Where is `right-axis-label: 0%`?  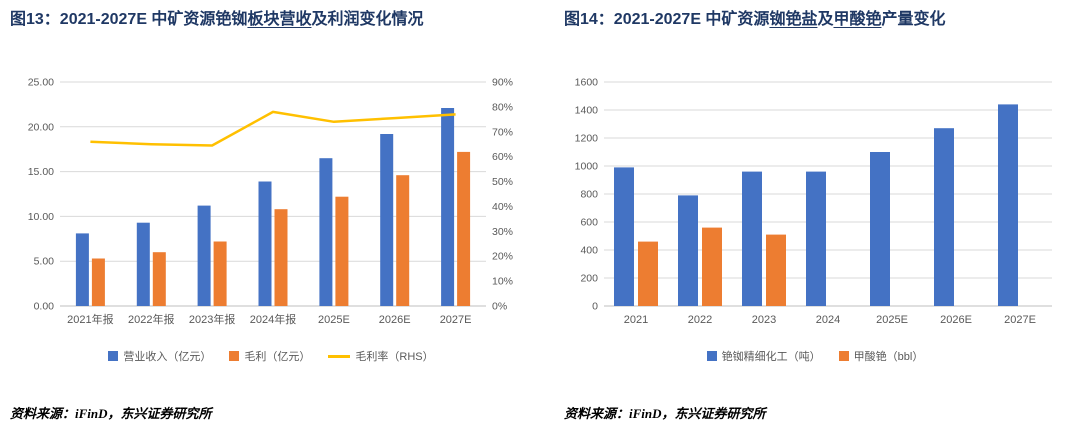
right-axis-label: 0% is located at coordinates (499, 307).